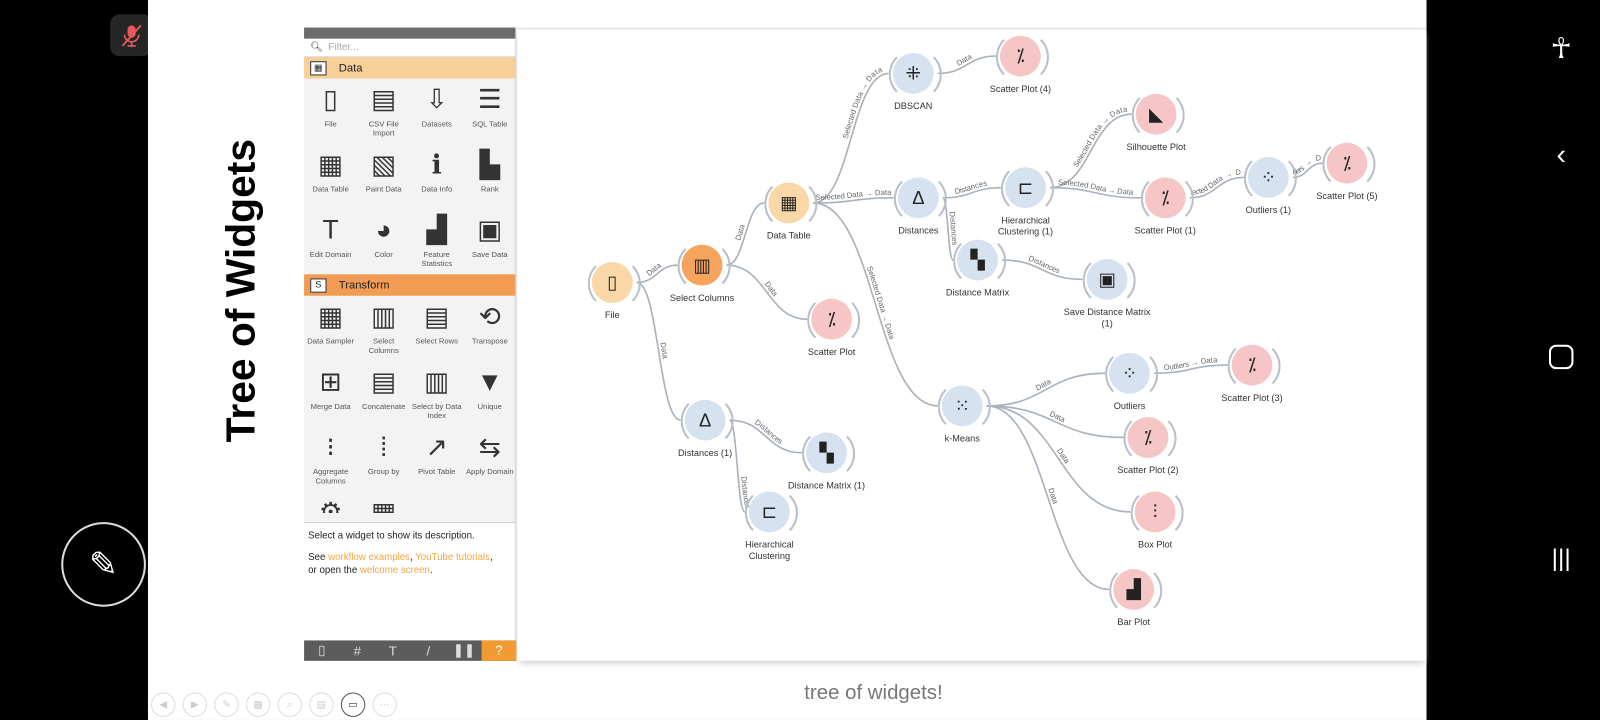 The image size is (1600, 720). I want to click on node-selcols: ▥, so click(704, 266).